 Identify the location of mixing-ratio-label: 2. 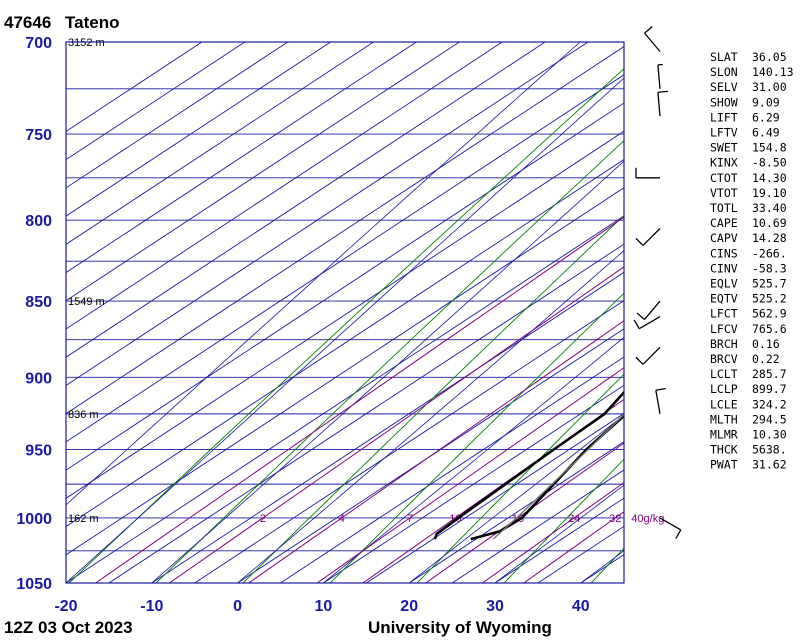
(263, 519).